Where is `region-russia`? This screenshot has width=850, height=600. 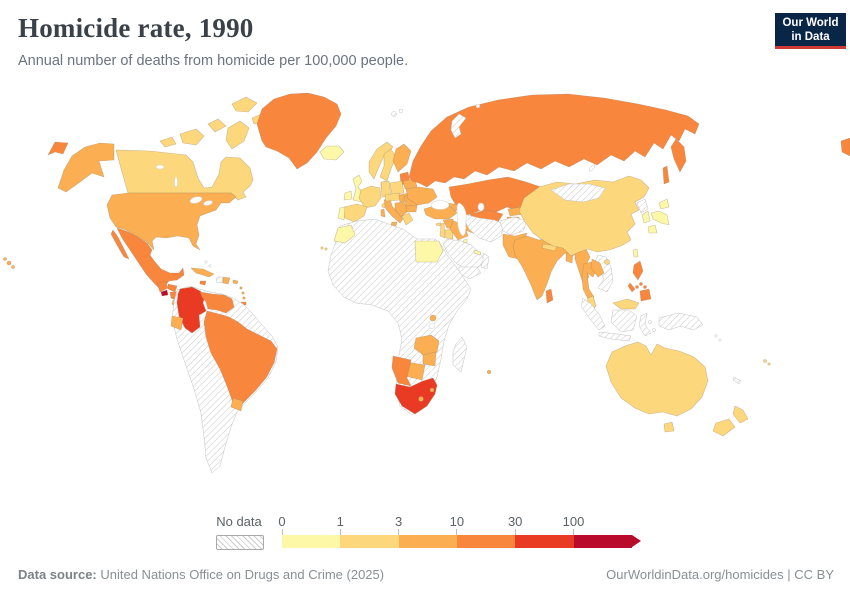
region-russia is located at coordinates (554, 140).